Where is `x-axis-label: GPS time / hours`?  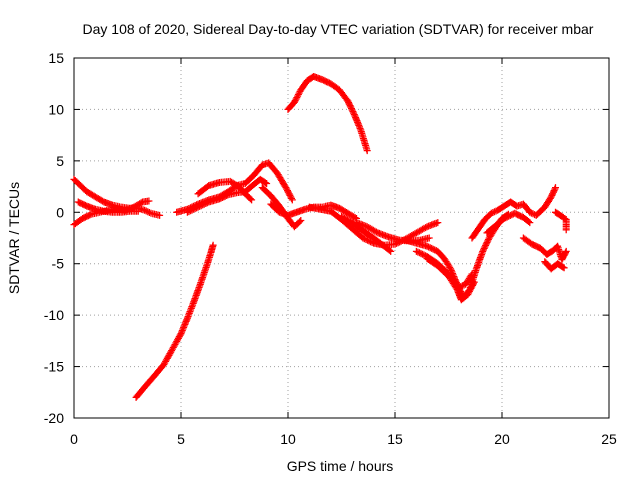 x-axis-label: GPS time / hours is located at coordinates (340, 466).